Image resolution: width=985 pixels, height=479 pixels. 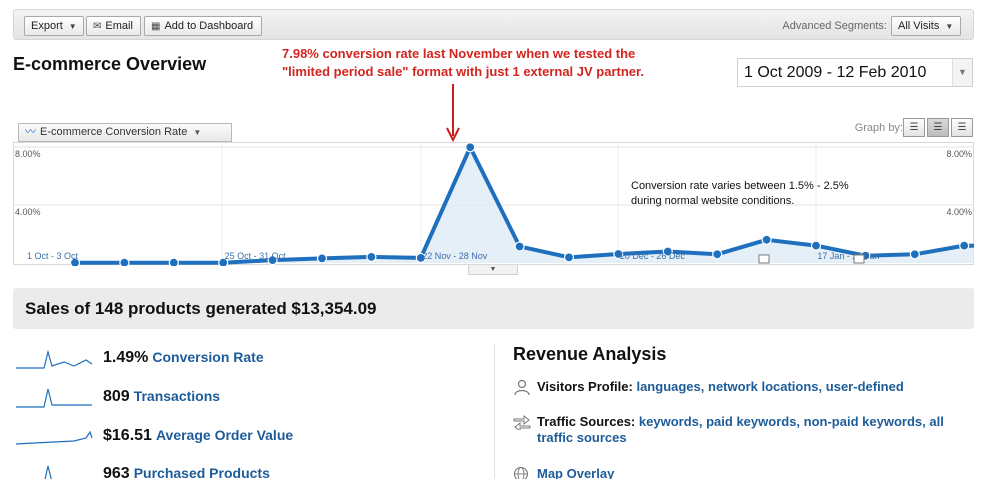 I want to click on annotation-arrow-icon, so click(x=453, y=113).